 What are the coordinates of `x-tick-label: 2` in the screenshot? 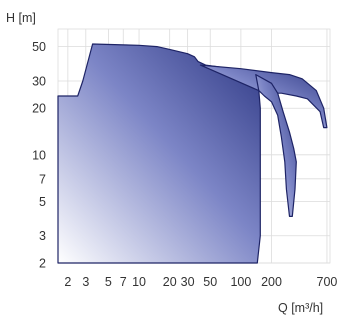 It's located at (67, 282).